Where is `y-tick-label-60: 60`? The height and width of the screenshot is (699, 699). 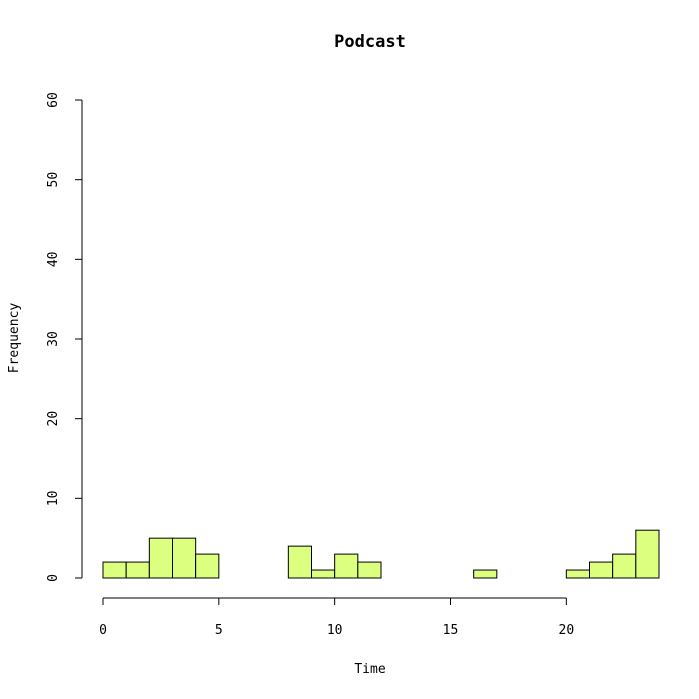
y-tick-label-60: 60 is located at coordinates (53, 100).